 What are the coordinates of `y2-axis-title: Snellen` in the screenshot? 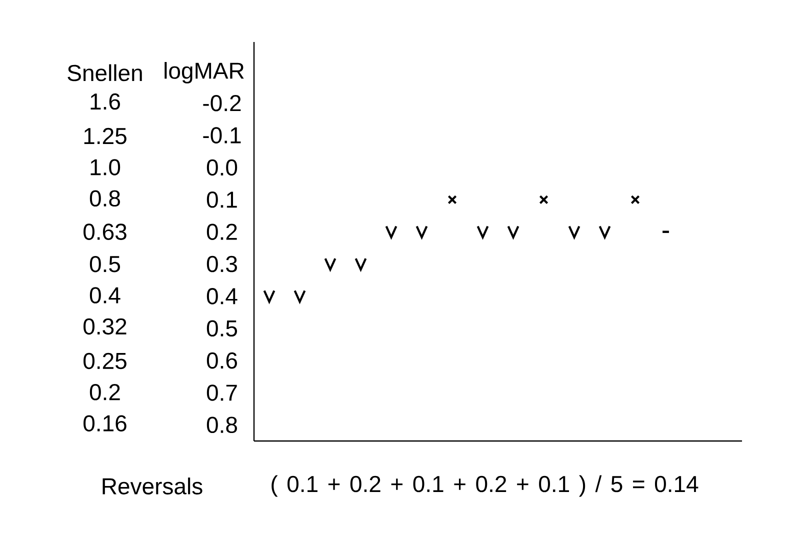 It's located at (105, 73).